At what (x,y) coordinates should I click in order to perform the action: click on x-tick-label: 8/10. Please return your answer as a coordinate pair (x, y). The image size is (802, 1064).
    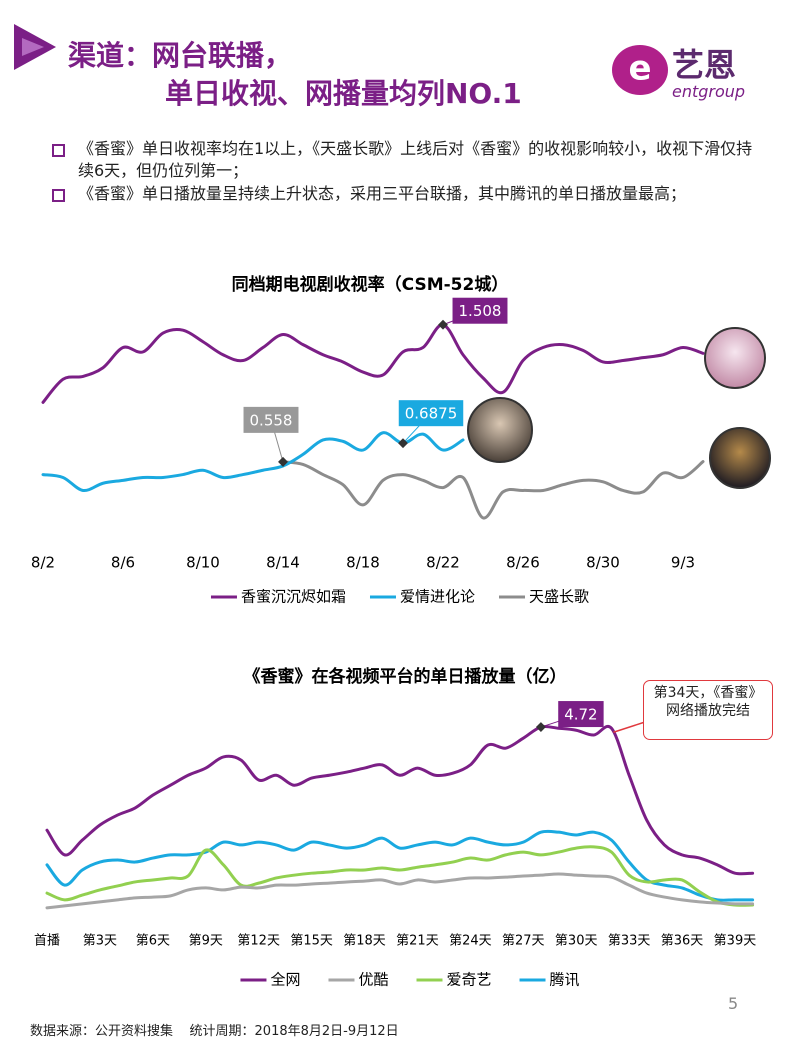
    Looking at the image, I should click on (203, 563).